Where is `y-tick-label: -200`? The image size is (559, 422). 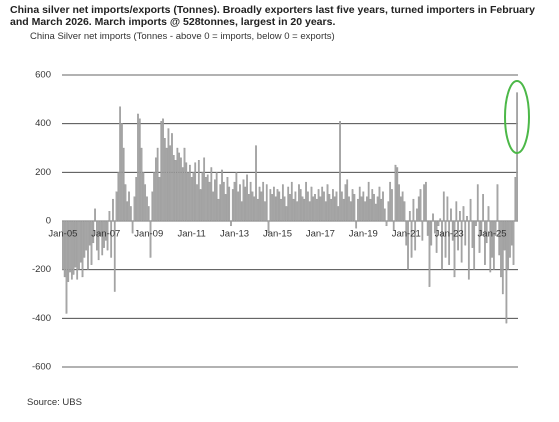
y-tick-label: -200 is located at coordinates (41, 269).